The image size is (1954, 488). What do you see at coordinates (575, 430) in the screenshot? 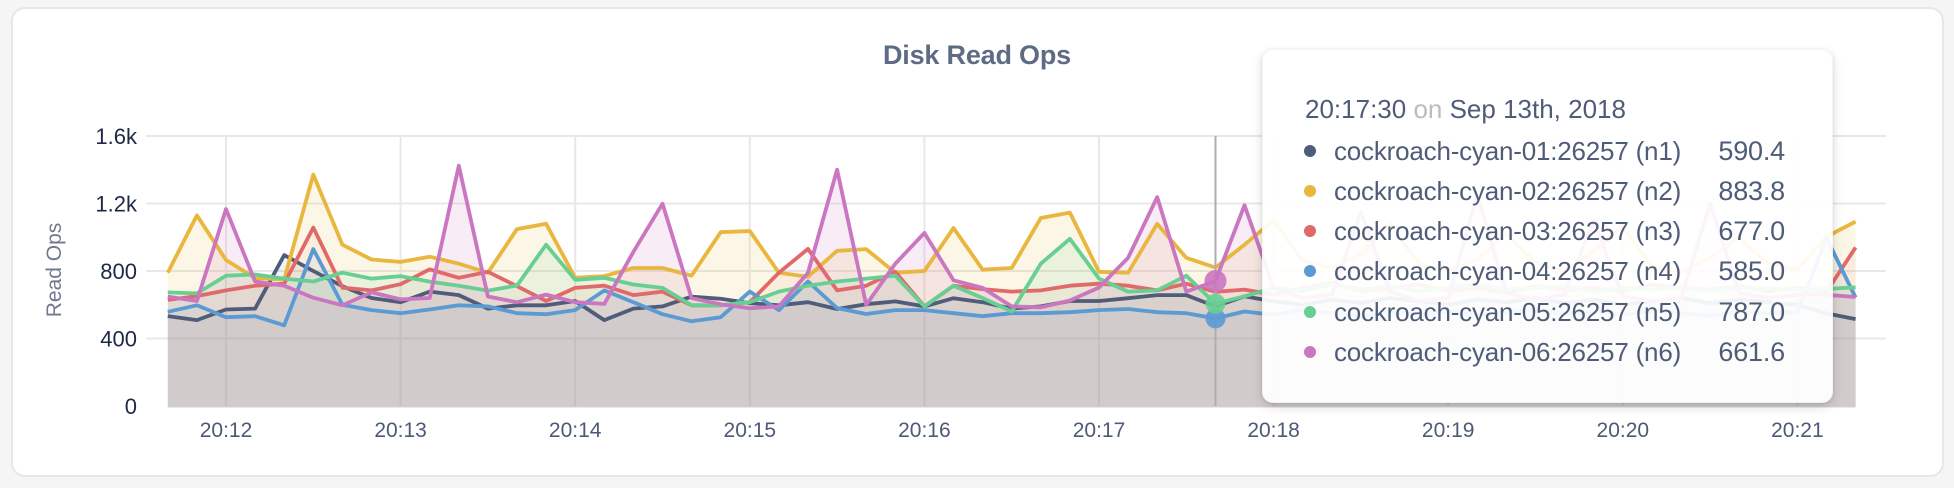
I see `svg-text: 20:14` at bounding box center [575, 430].